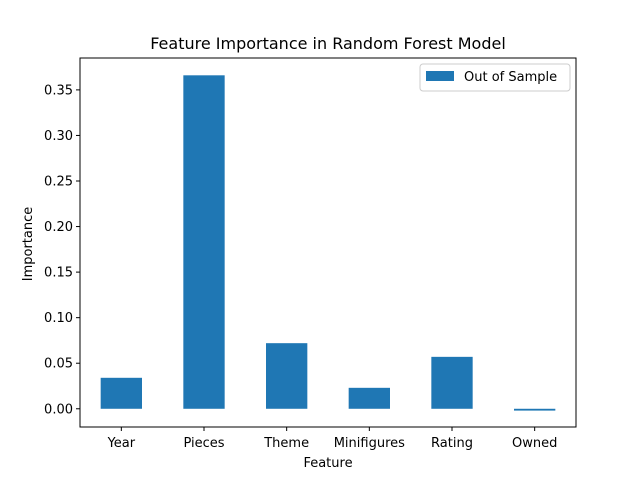 This screenshot has width=640, height=480. Describe the element at coordinates (369, 398) in the screenshot. I see `bar-minifigures` at that location.